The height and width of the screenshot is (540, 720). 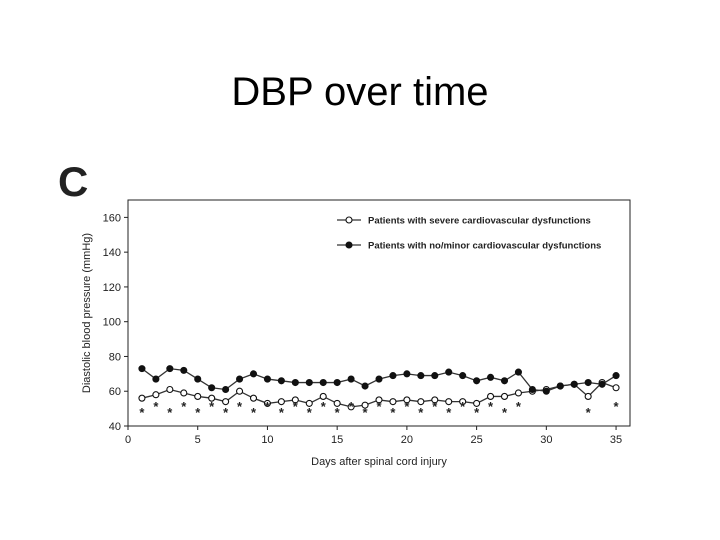 I want to click on y-tick-label: 100, so click(x=112, y=323).